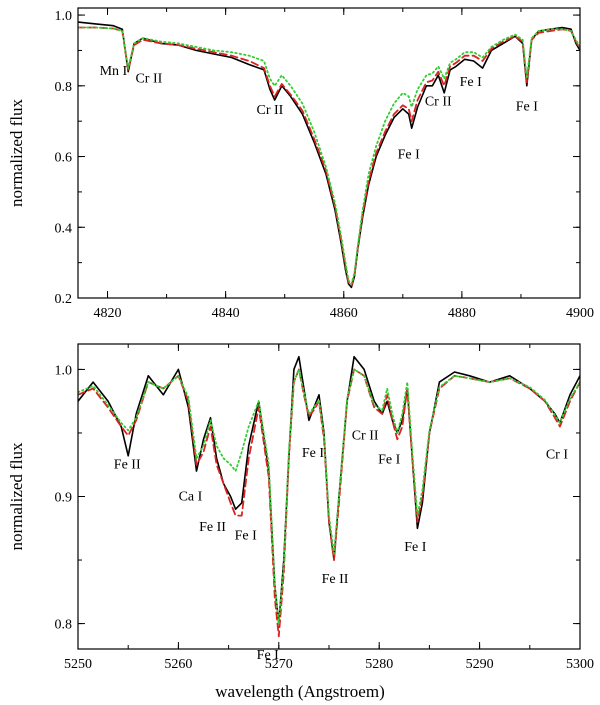 The width and height of the screenshot is (600, 705). Describe the element at coordinates (480, 664) in the screenshot. I see `x-tick-label: 5290` at that location.